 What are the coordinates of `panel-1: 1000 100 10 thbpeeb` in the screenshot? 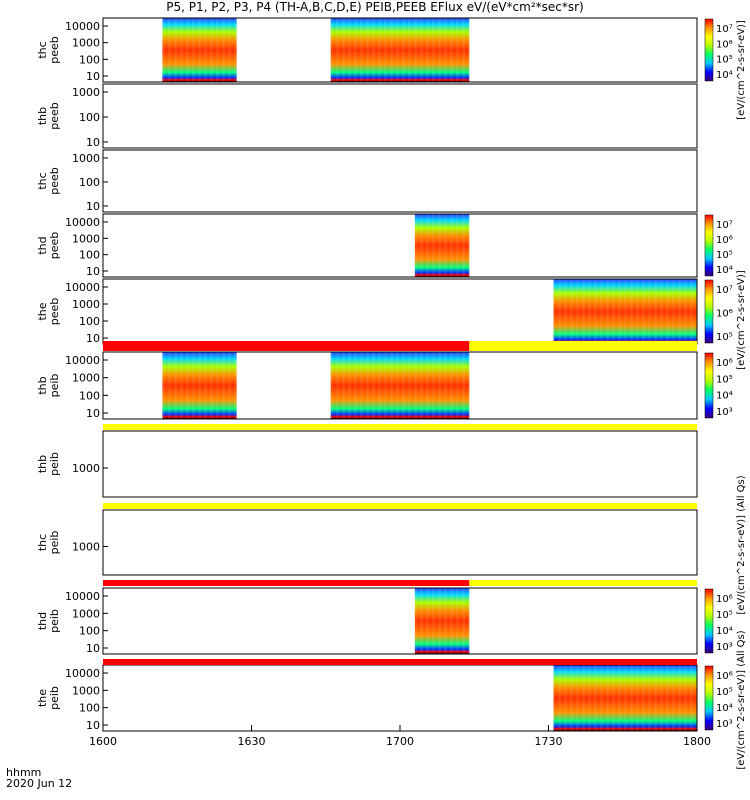 It's located at (367, 116).